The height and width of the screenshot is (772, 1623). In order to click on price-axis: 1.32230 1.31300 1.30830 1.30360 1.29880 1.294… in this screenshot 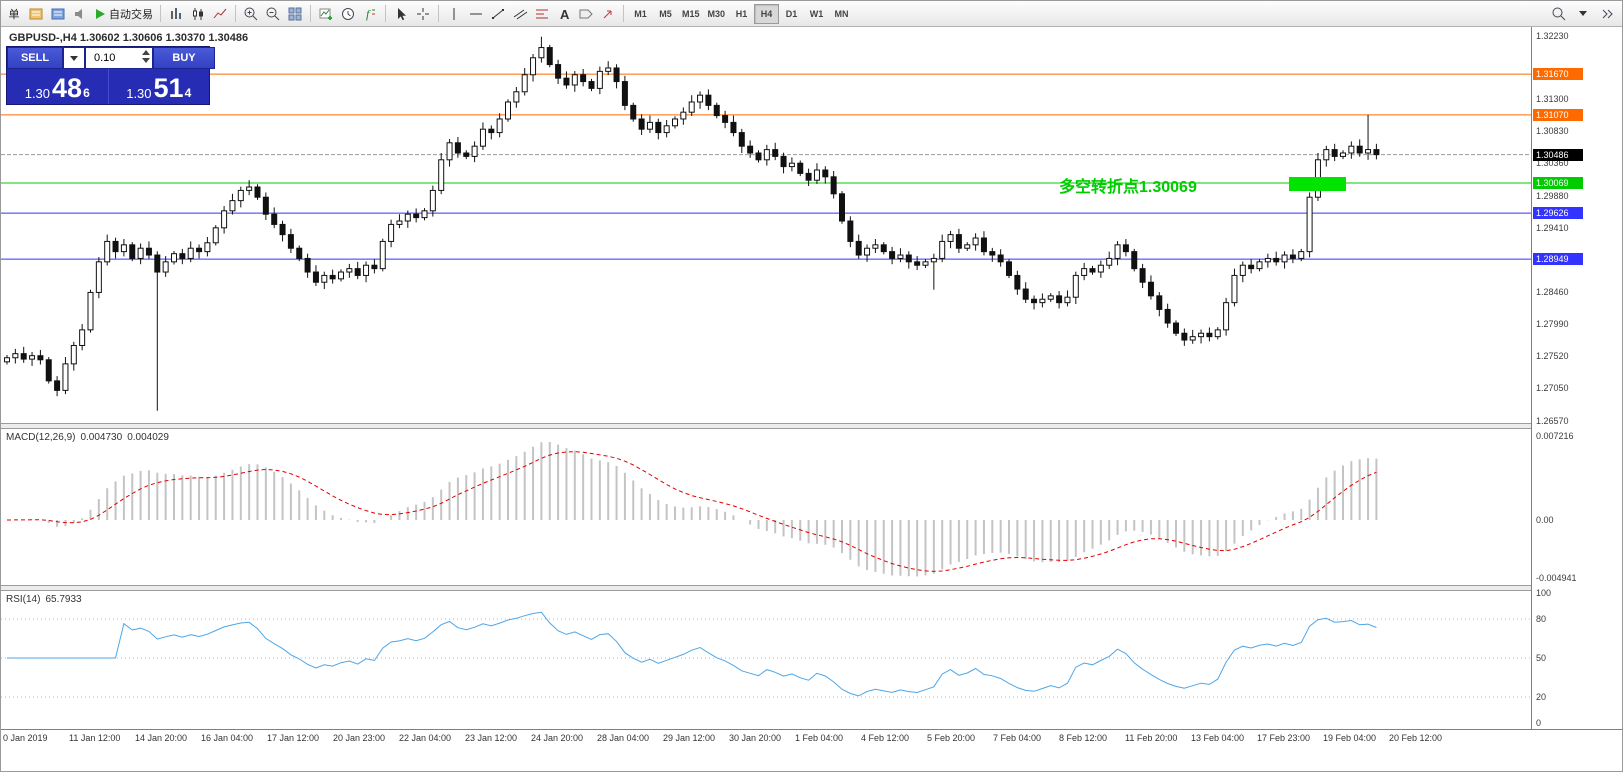, I will do `click(1576, 378)`.